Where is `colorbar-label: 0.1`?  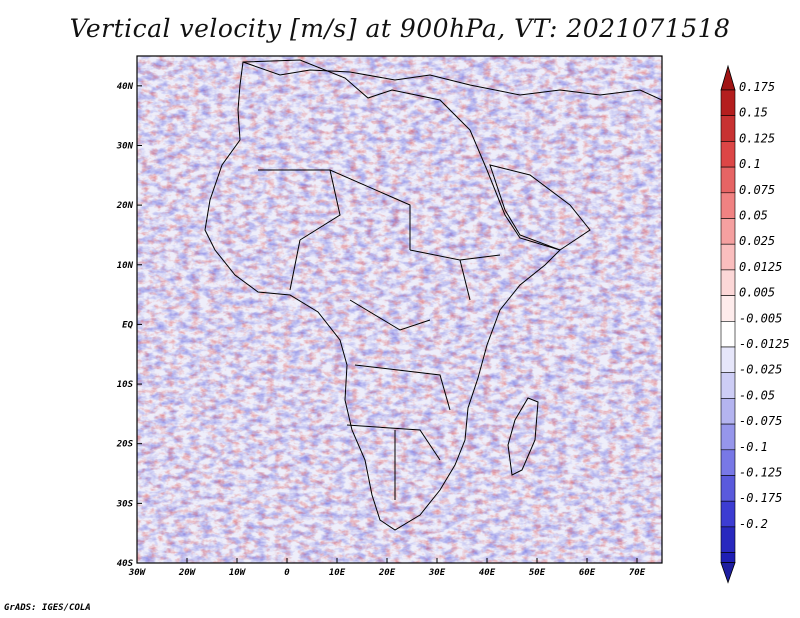
colorbar-label: 0.1 is located at coordinates (750, 164).